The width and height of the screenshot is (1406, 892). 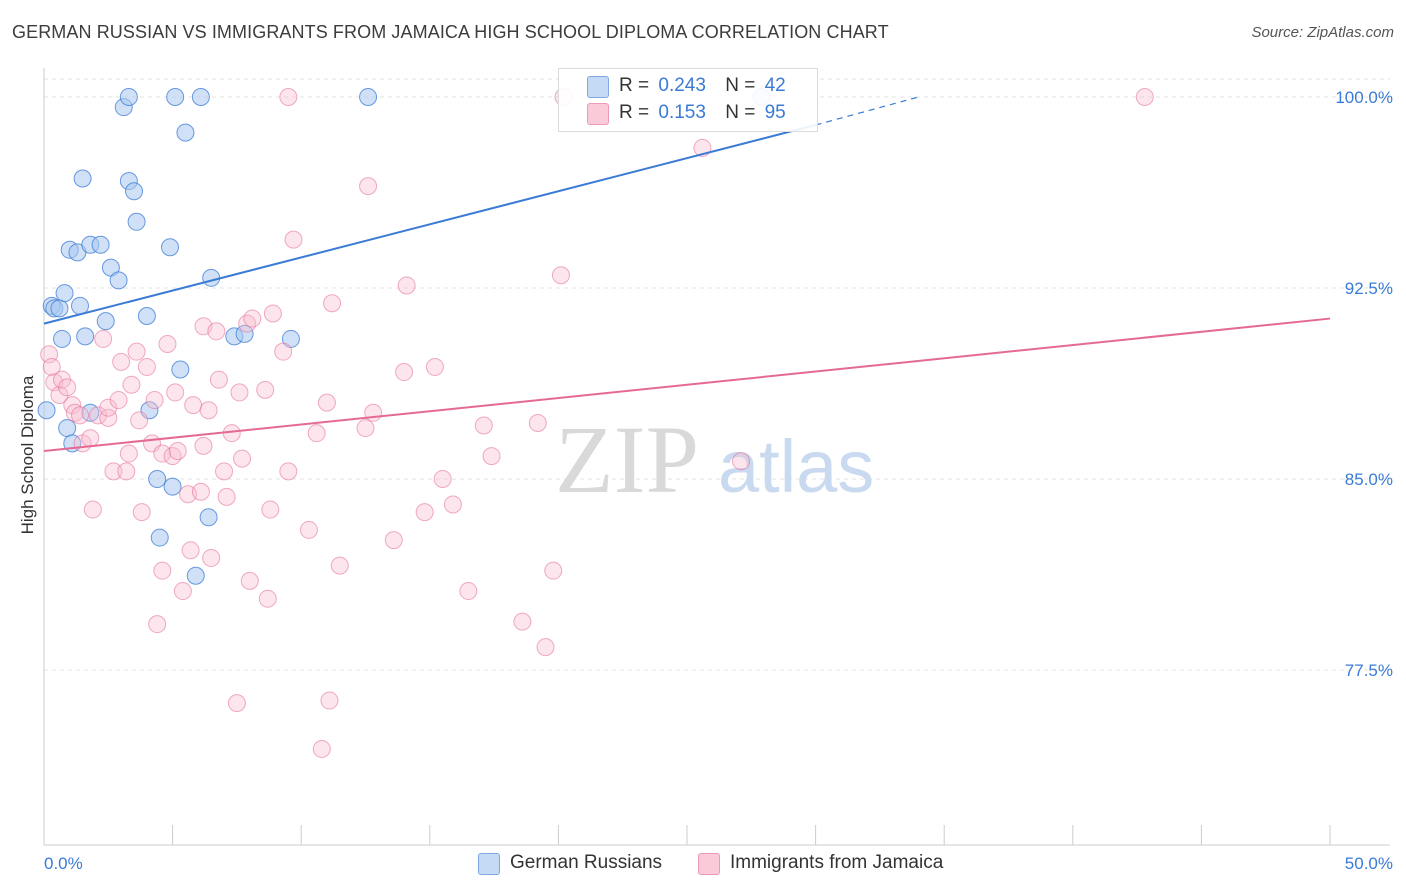 I want to click on trendline-jamaica, so click(x=687, y=384).